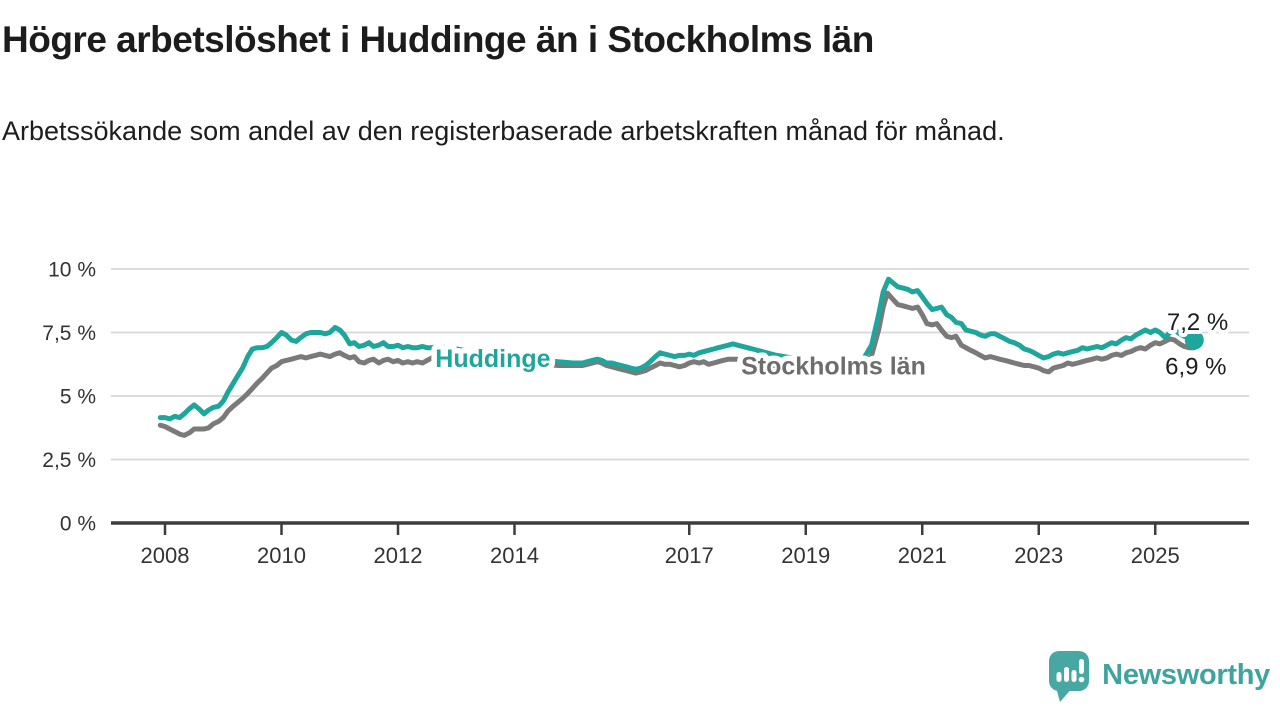  I want to click on y-tick-label: 2,5 %, so click(69, 460).